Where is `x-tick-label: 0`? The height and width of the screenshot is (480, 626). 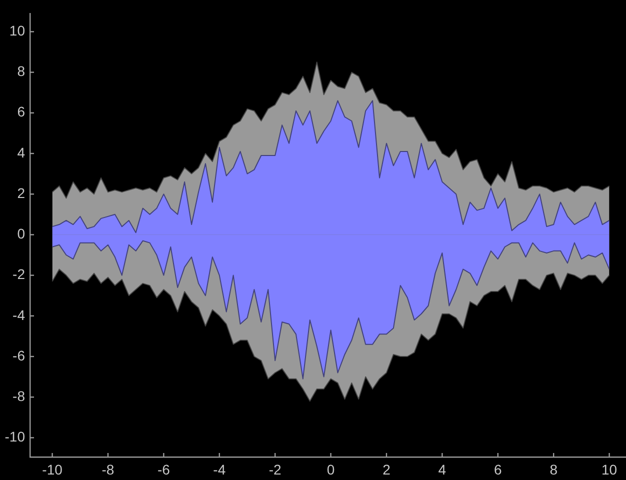 x-tick-label: 0 is located at coordinates (330, 469).